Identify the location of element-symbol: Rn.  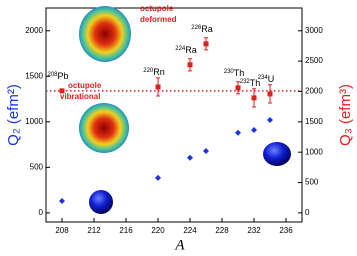
(159, 72).